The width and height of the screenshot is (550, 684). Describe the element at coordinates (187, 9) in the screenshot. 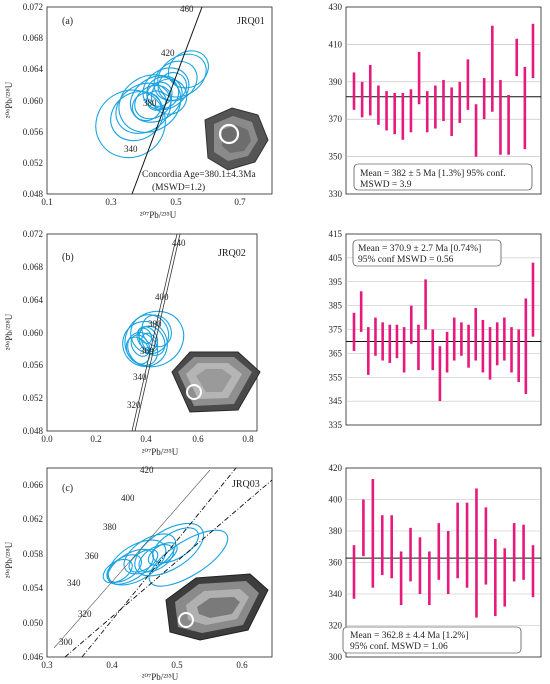

I see `concordia-label: 460` at that location.